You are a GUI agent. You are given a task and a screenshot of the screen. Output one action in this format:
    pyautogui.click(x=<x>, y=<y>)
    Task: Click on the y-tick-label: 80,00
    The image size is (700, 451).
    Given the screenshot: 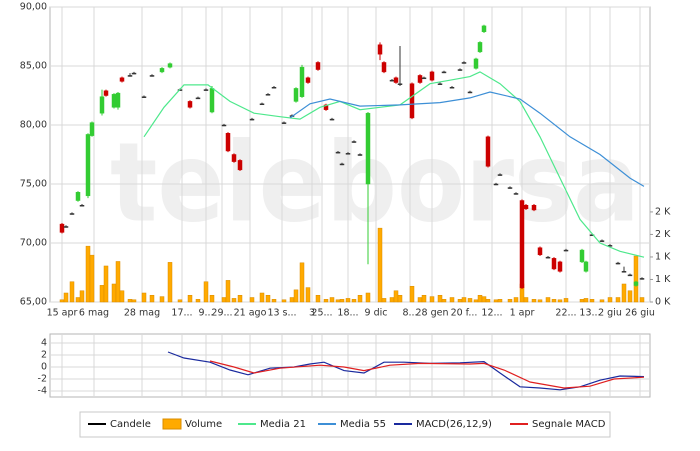 What is the action you would take?
    pyautogui.click(x=33, y=125)
    